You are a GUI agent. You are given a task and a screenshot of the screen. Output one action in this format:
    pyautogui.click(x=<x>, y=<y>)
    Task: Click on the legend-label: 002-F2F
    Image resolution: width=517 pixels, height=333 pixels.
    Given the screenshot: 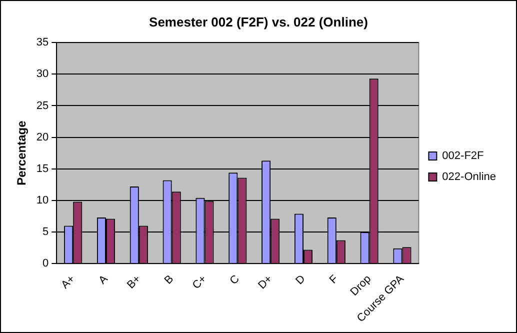 What is the action you would take?
    pyautogui.click(x=463, y=156)
    